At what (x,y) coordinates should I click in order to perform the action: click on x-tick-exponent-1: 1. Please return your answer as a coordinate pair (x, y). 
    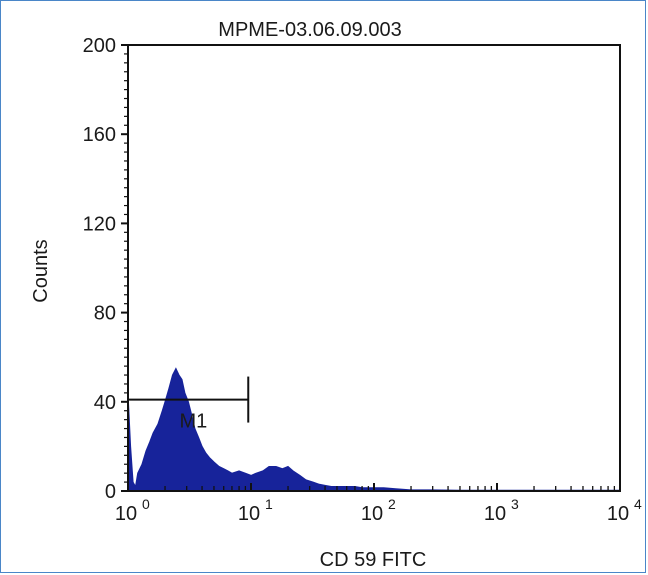
    Looking at the image, I should click on (269, 504).